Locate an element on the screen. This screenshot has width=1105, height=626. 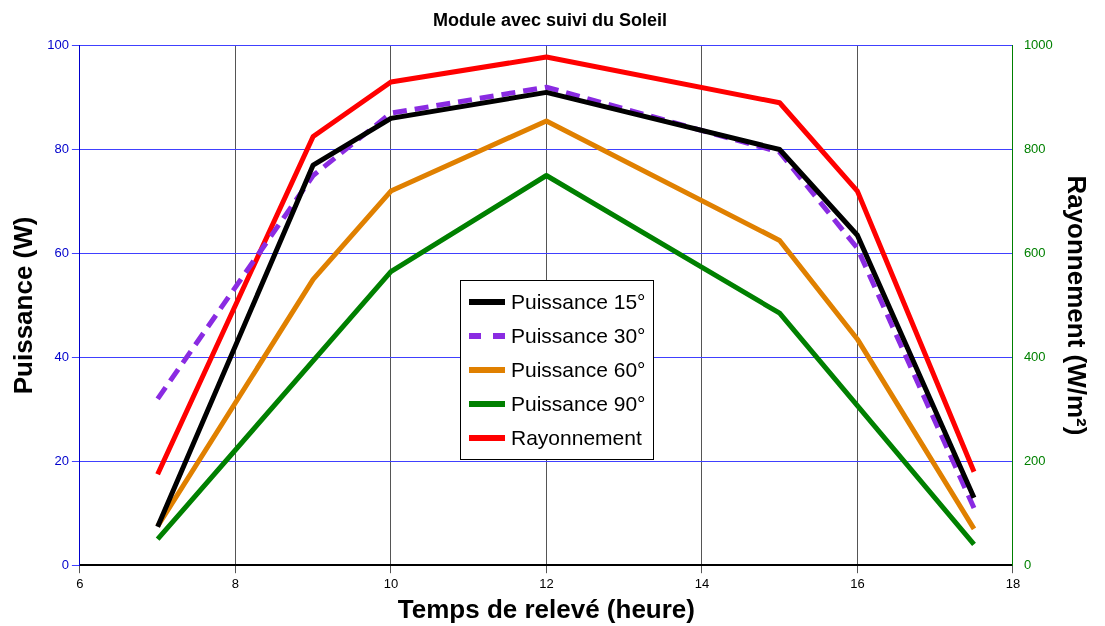
y2-tick-label: 600 is located at coordinates (1034, 253).